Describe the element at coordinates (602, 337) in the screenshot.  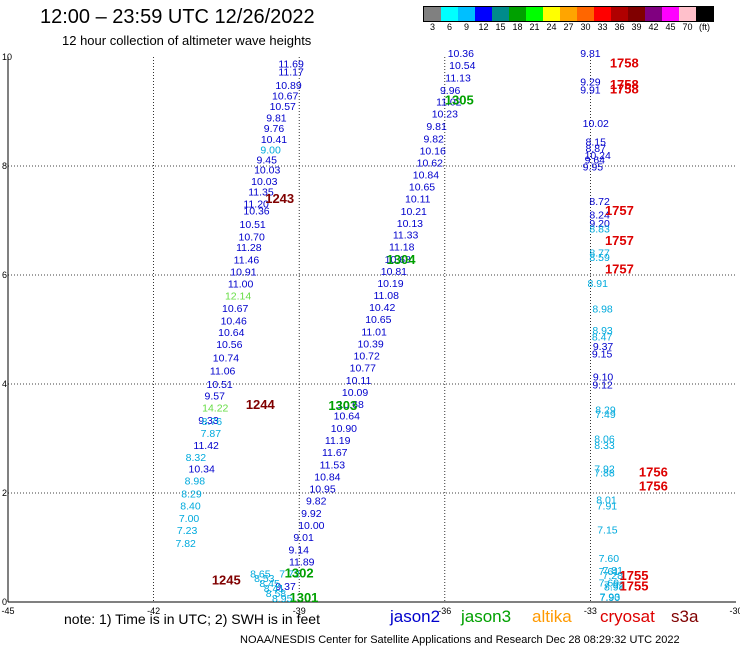
I see `swh-value-label: 8.47` at that location.